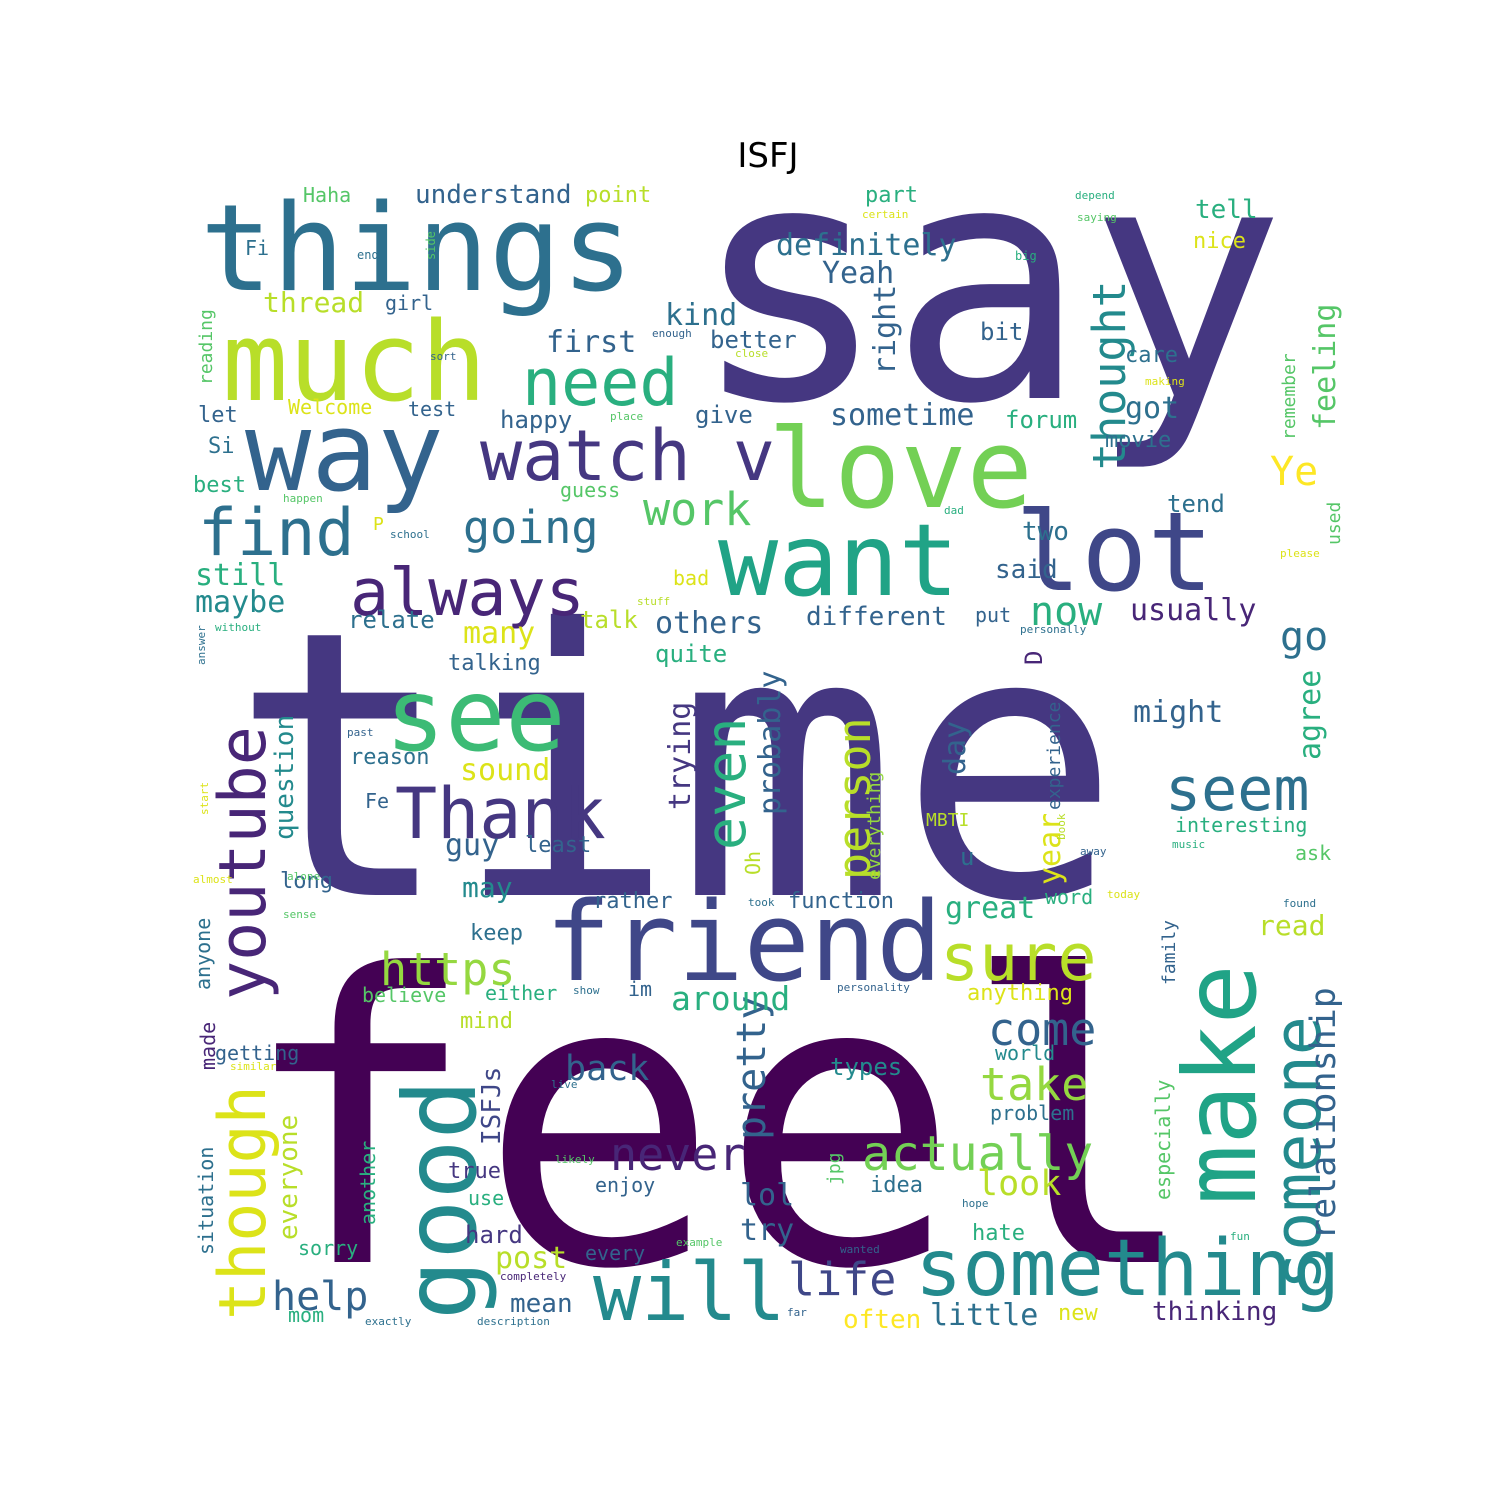 The height and width of the screenshot is (1500, 1500). What do you see at coordinates (834, 1168) in the screenshot?
I see `cloud-word-jpg: jpg` at bounding box center [834, 1168].